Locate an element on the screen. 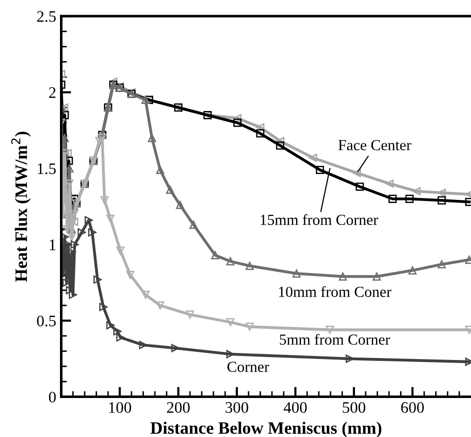 The width and height of the screenshot is (471, 437). y-tick-label: 1 is located at coordinates (53, 245).